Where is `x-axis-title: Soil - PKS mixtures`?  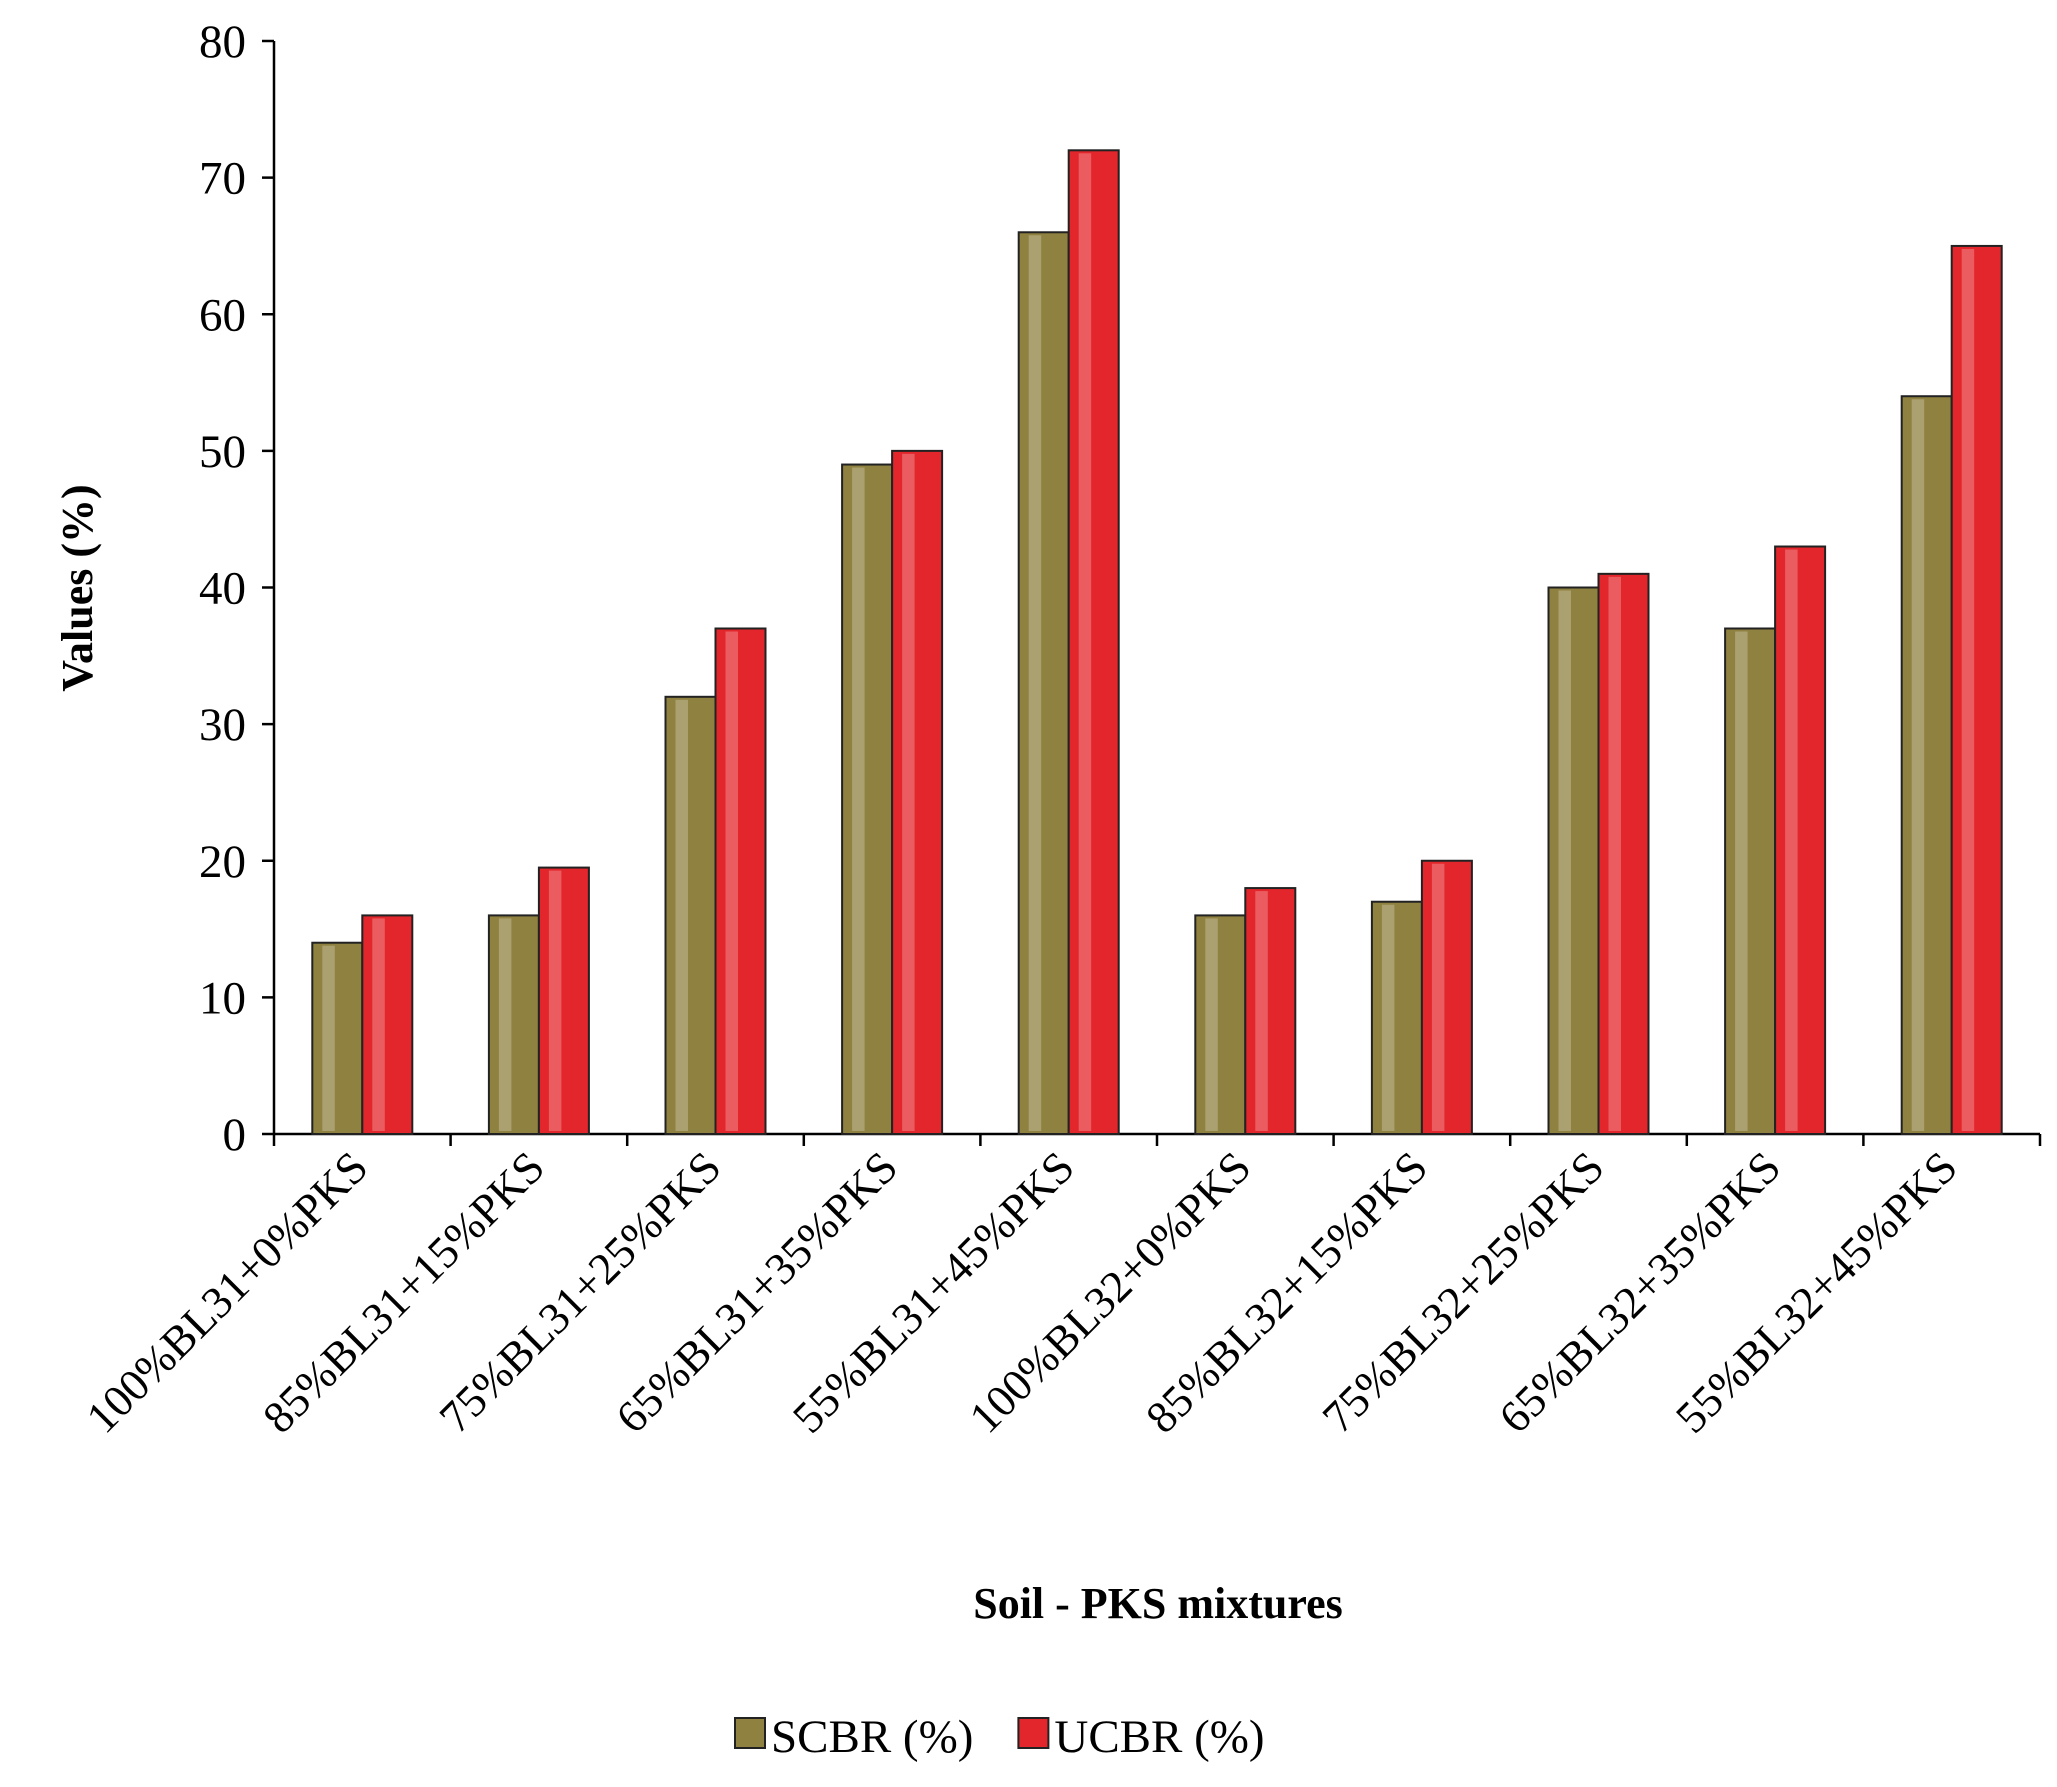 x-axis-title: Soil - PKS mixtures is located at coordinates (1158, 1603).